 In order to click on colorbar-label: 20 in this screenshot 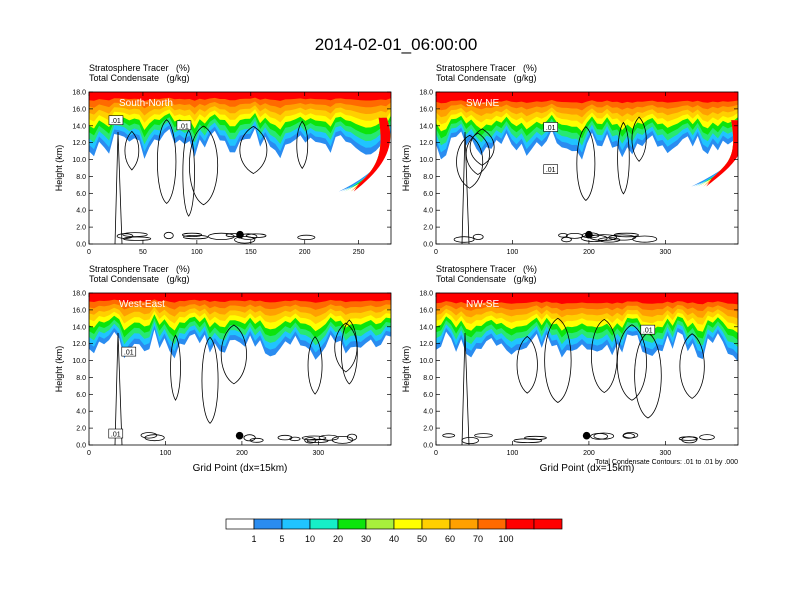, I will do `click(338, 539)`.